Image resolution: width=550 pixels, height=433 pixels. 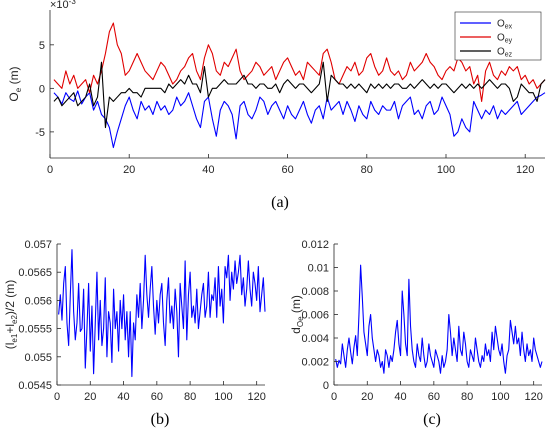 What do you see at coordinates (38, 245) in the screenshot?
I see `y-tick-label: 0.057` at bounding box center [38, 245].